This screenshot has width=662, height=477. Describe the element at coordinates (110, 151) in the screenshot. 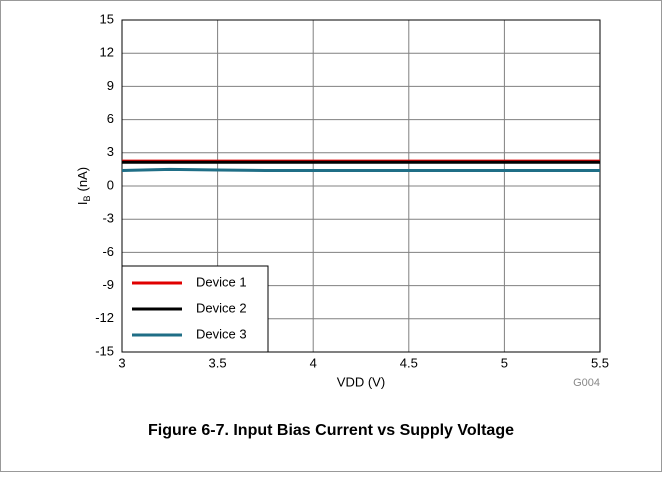

I see `y-tick-label: 3` at that location.